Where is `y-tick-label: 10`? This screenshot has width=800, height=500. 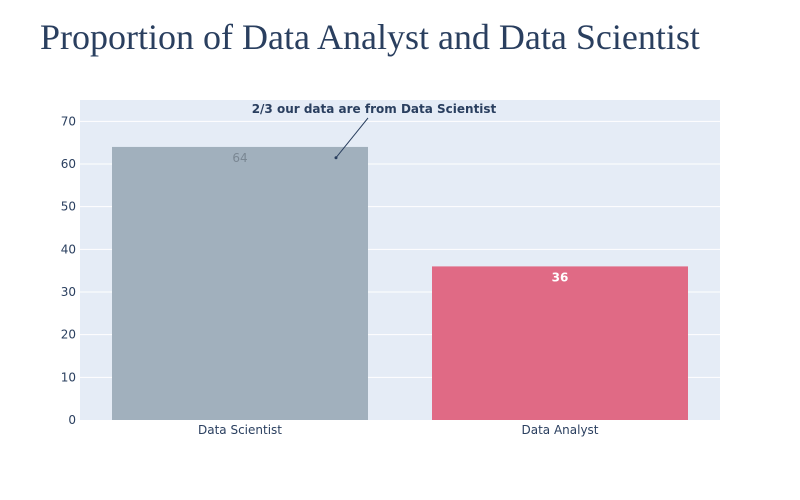 y-tick-label: 10 is located at coordinates (68, 377).